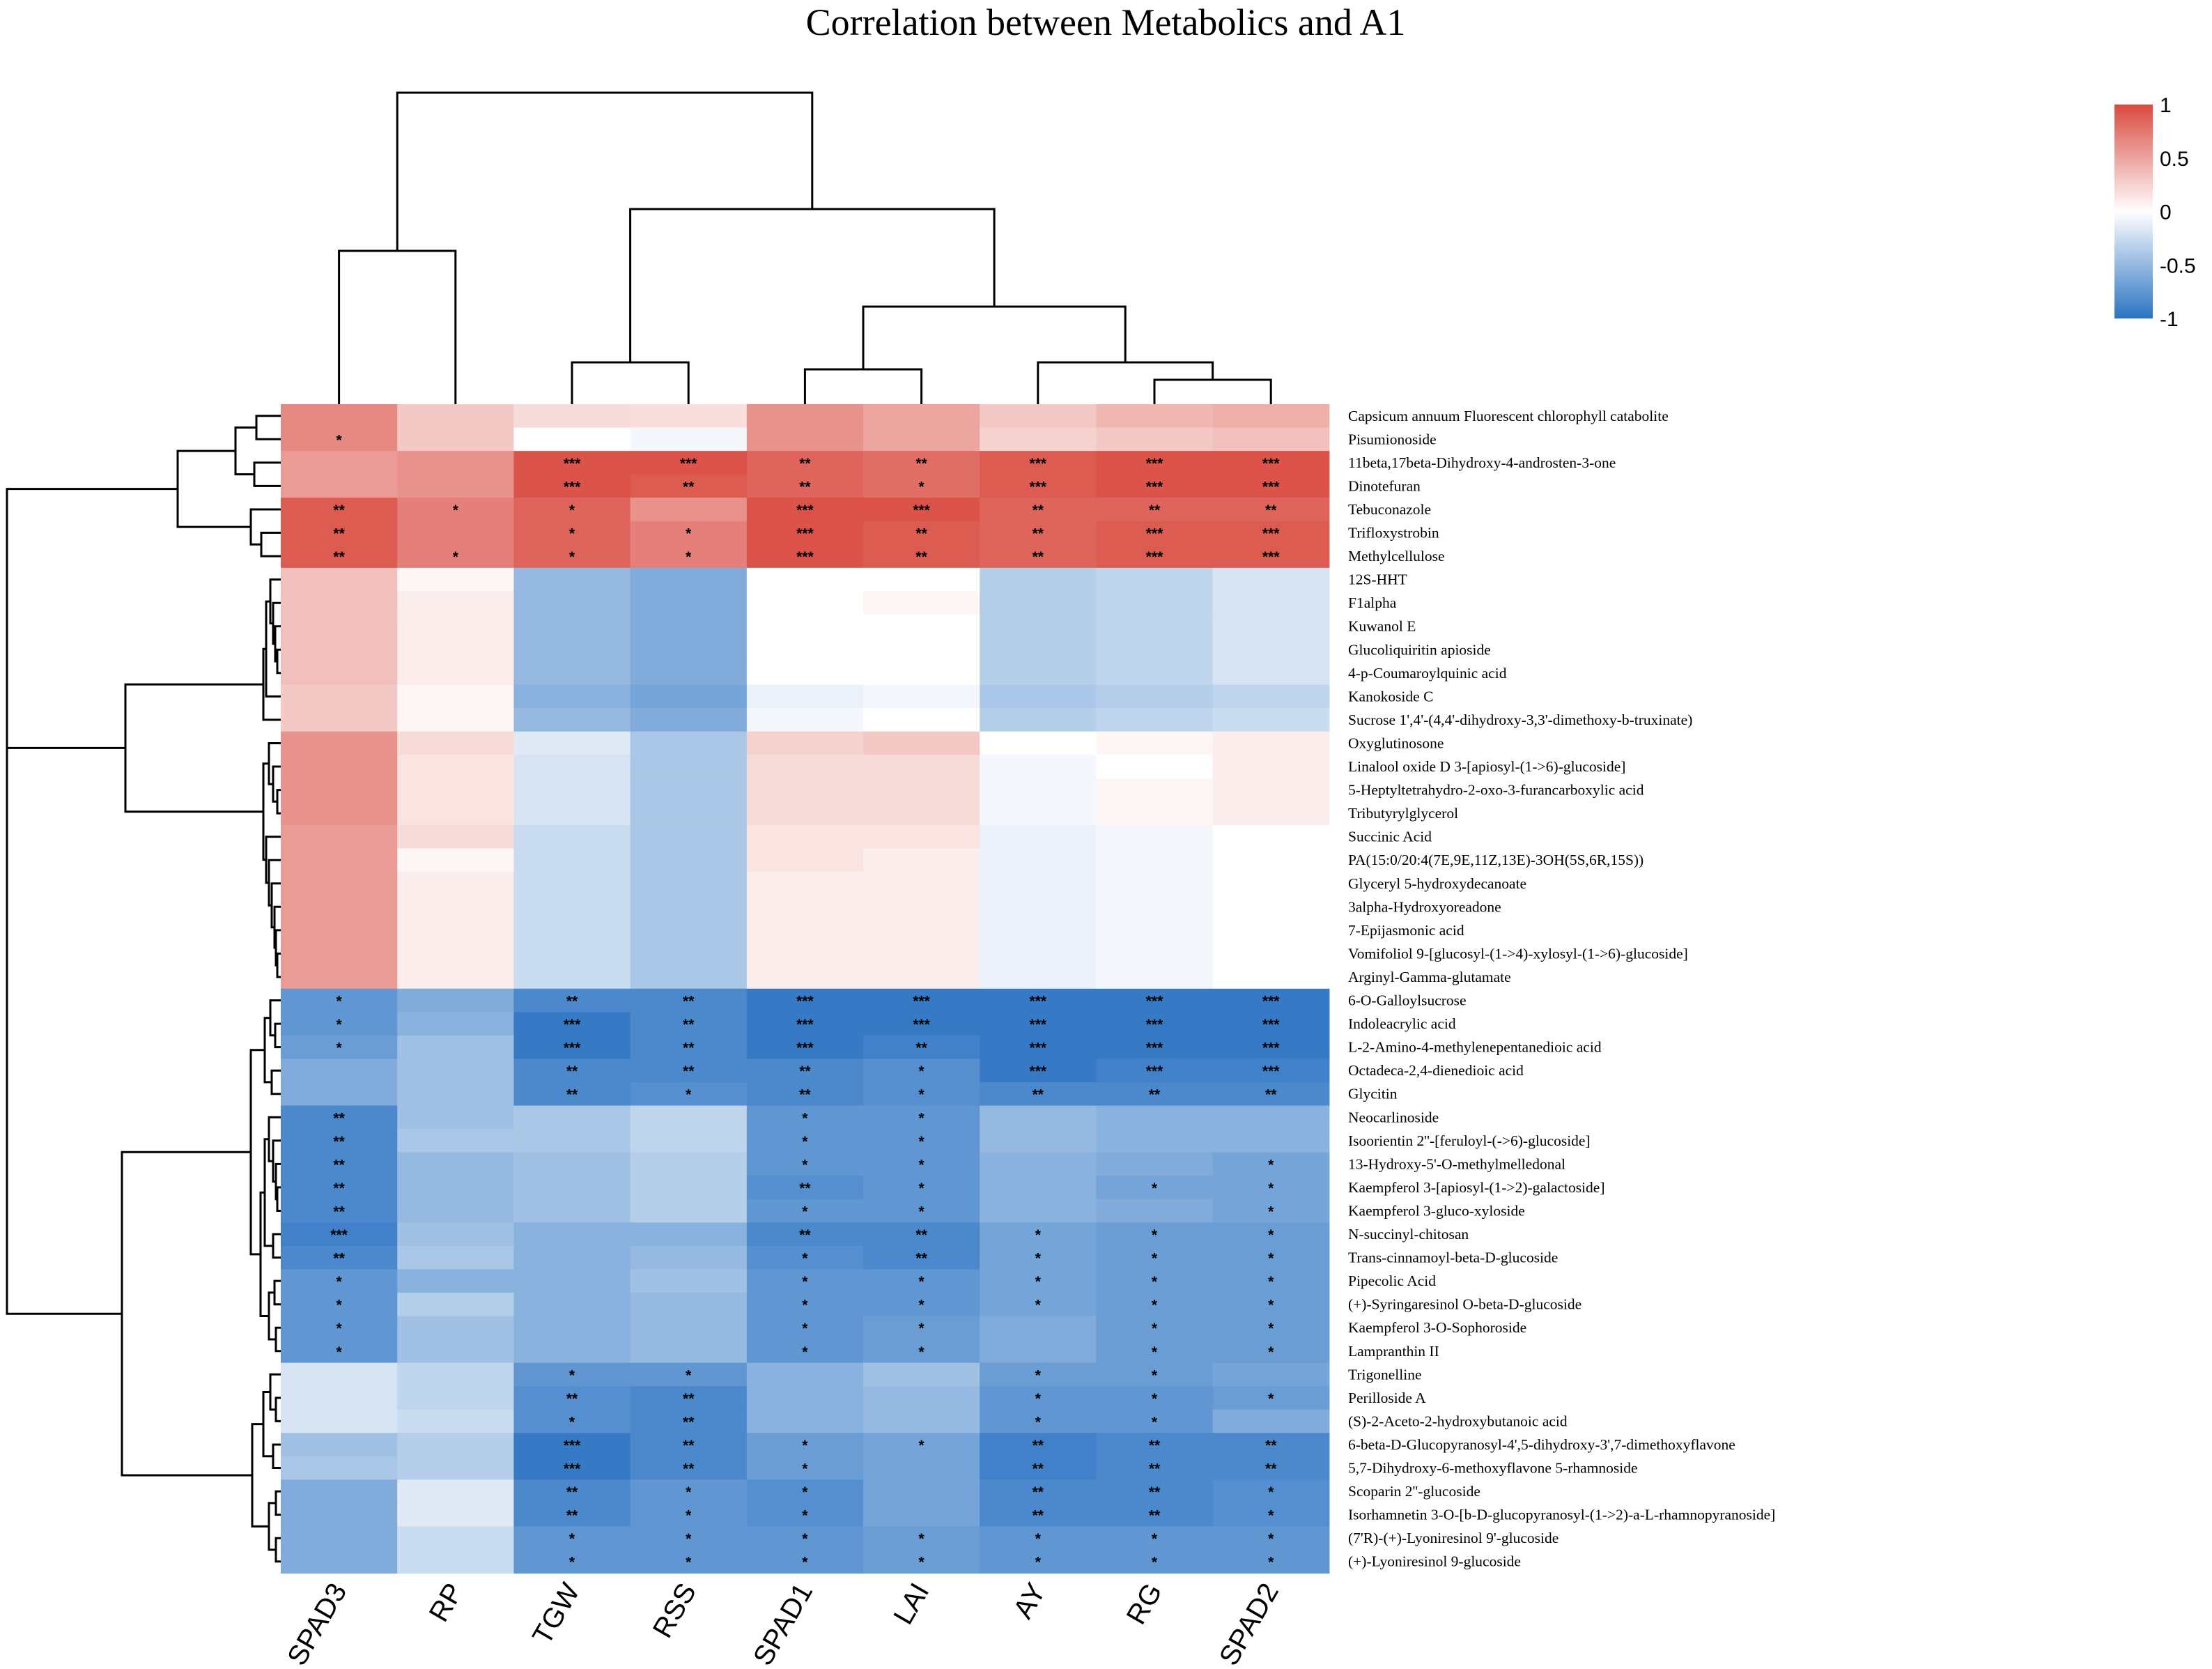 Image resolution: width=2212 pixels, height=1669 pixels. Describe the element at coordinates (447, 1602) in the screenshot. I see `column-label: RP` at that location.